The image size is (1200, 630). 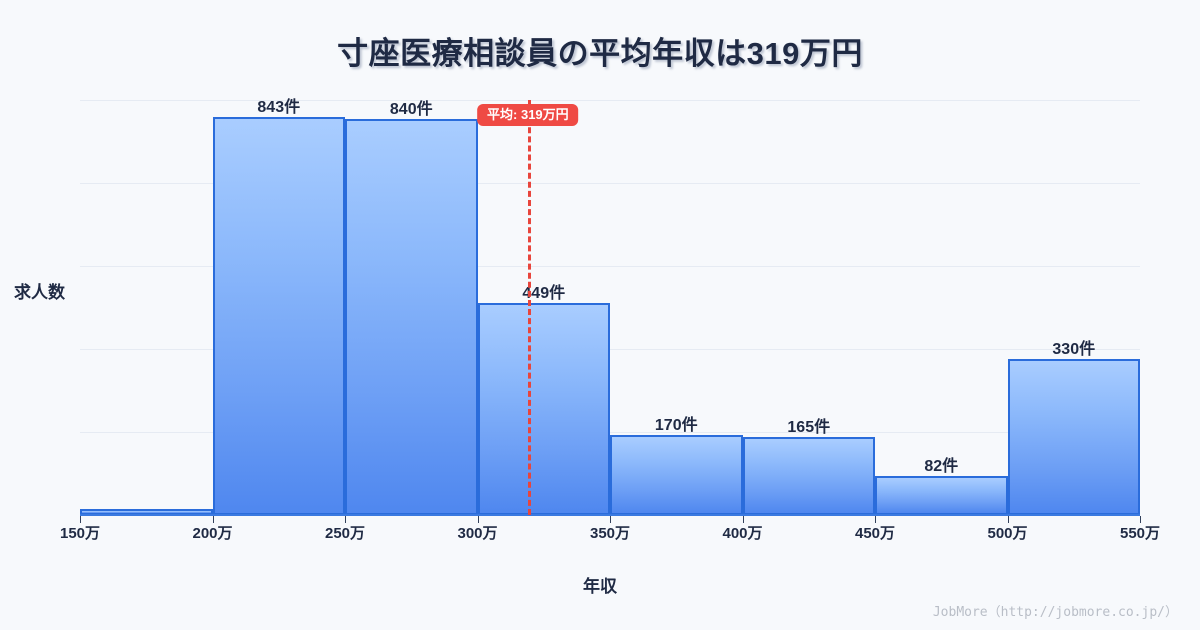 What do you see at coordinates (941, 467) in the screenshot?
I see `bar-value-label: 82件` at bounding box center [941, 467].